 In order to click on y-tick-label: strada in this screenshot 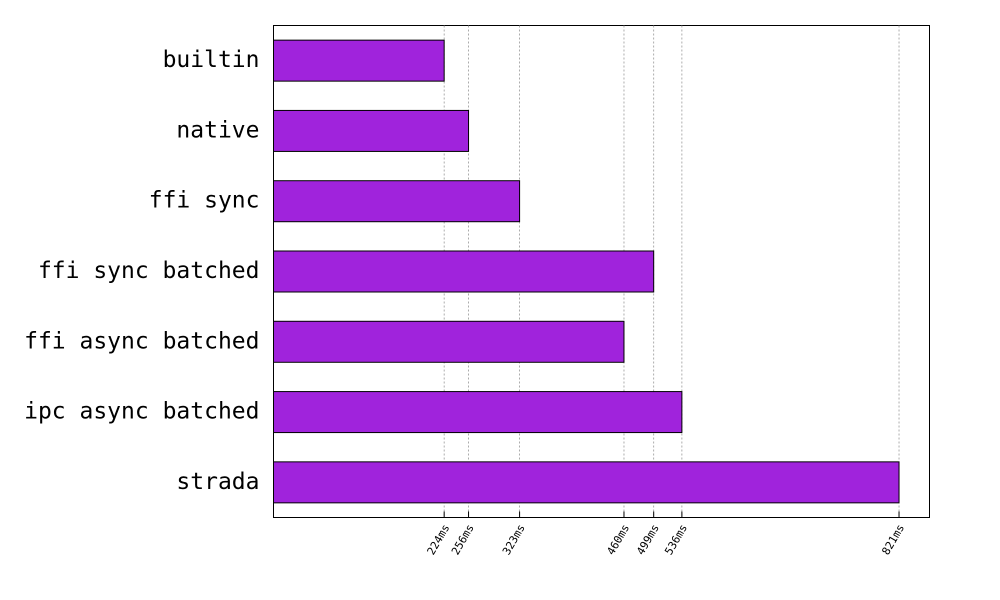, I will do `click(217, 482)`.